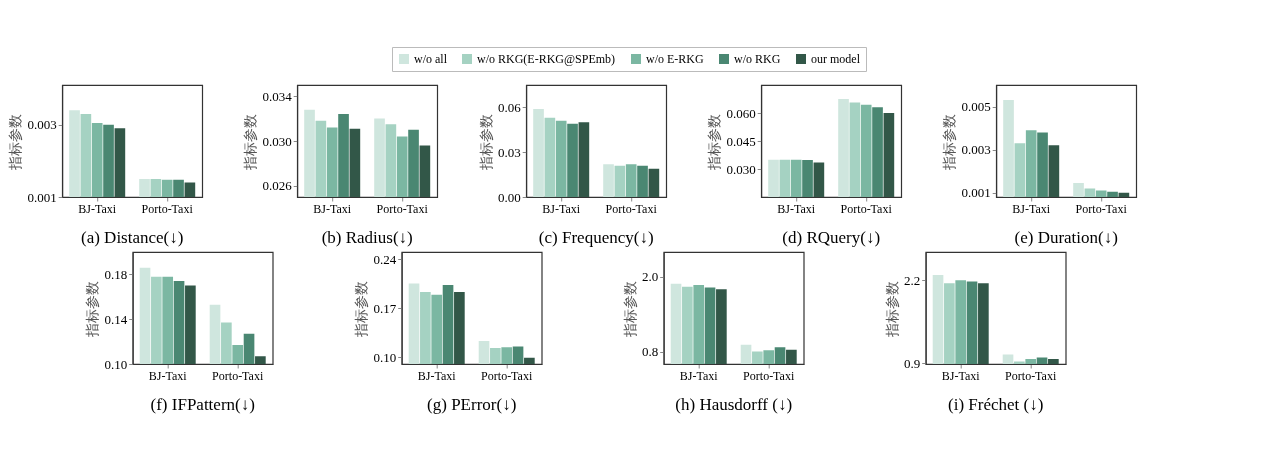 The height and width of the screenshot is (469, 1282). Describe the element at coordinates (831, 237) in the screenshot. I see `text: (d) RQuery(↓)` at that location.